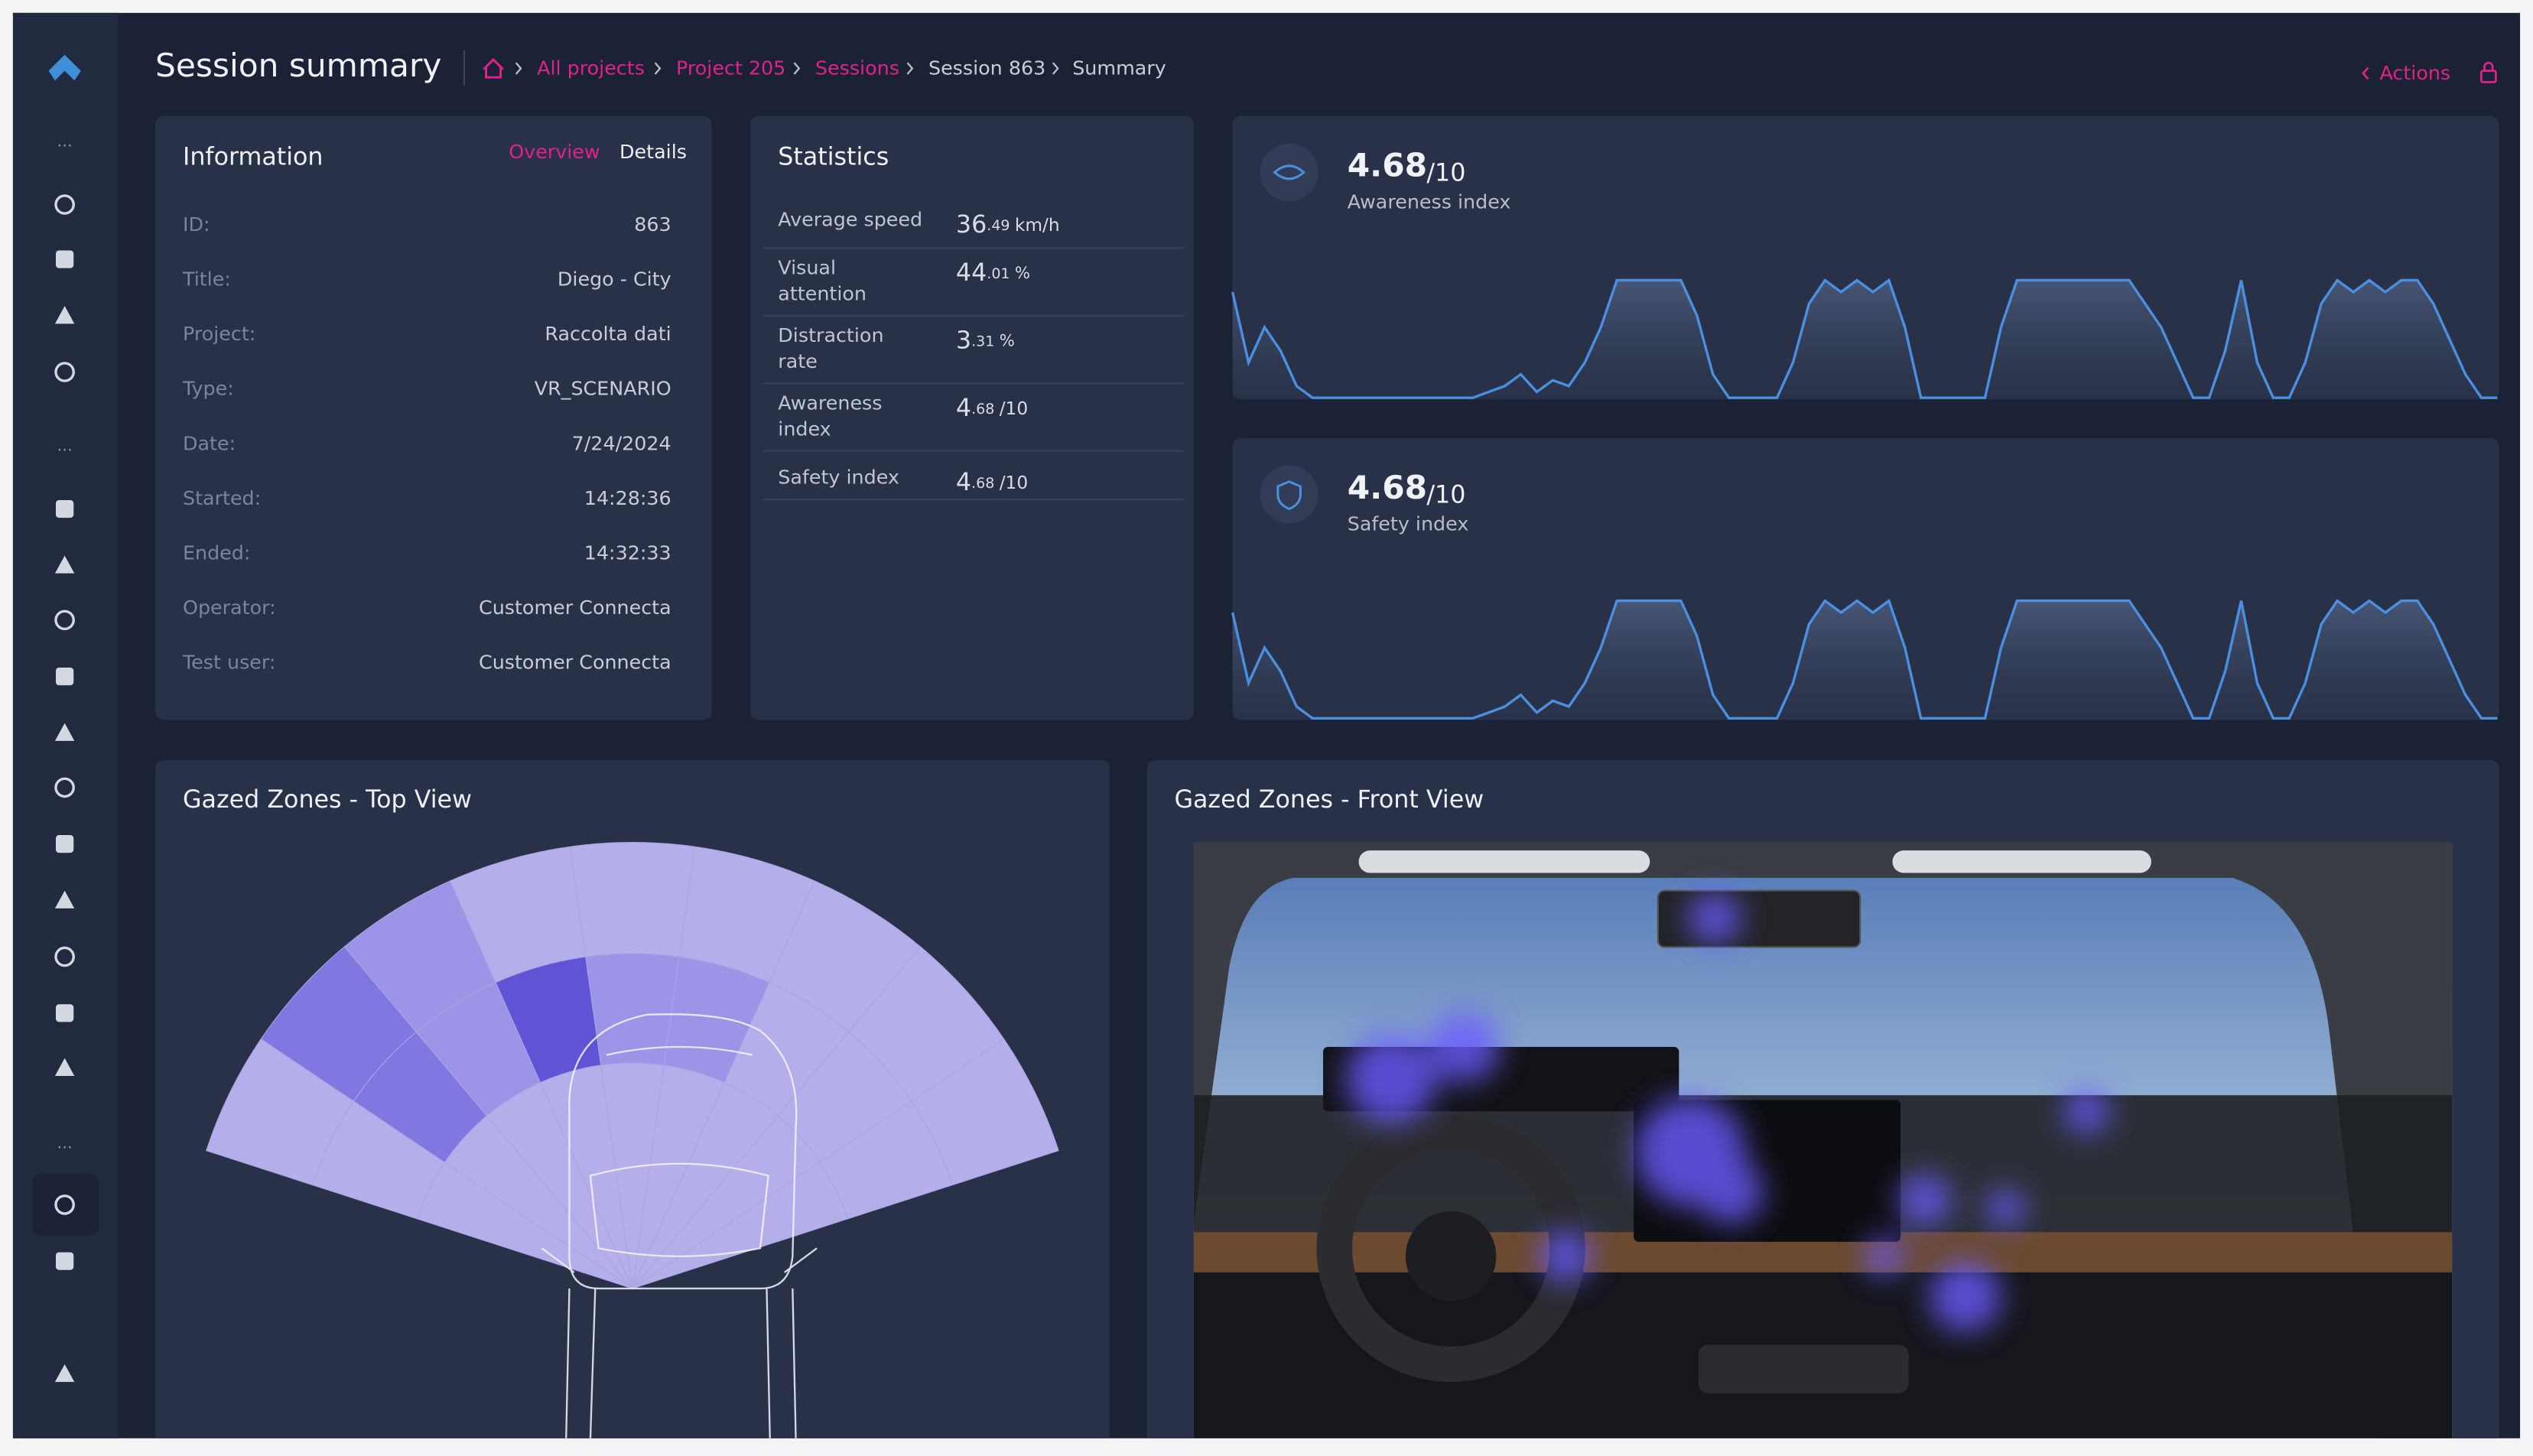  Describe the element at coordinates (216, 552) in the screenshot. I see `field-label: Ended:` at that location.